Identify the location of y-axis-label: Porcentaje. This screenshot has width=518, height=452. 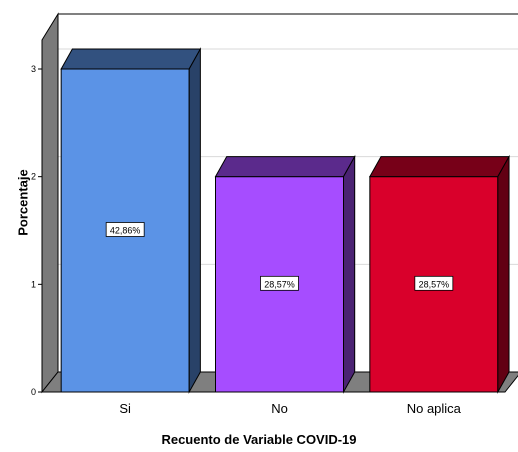
(23, 202).